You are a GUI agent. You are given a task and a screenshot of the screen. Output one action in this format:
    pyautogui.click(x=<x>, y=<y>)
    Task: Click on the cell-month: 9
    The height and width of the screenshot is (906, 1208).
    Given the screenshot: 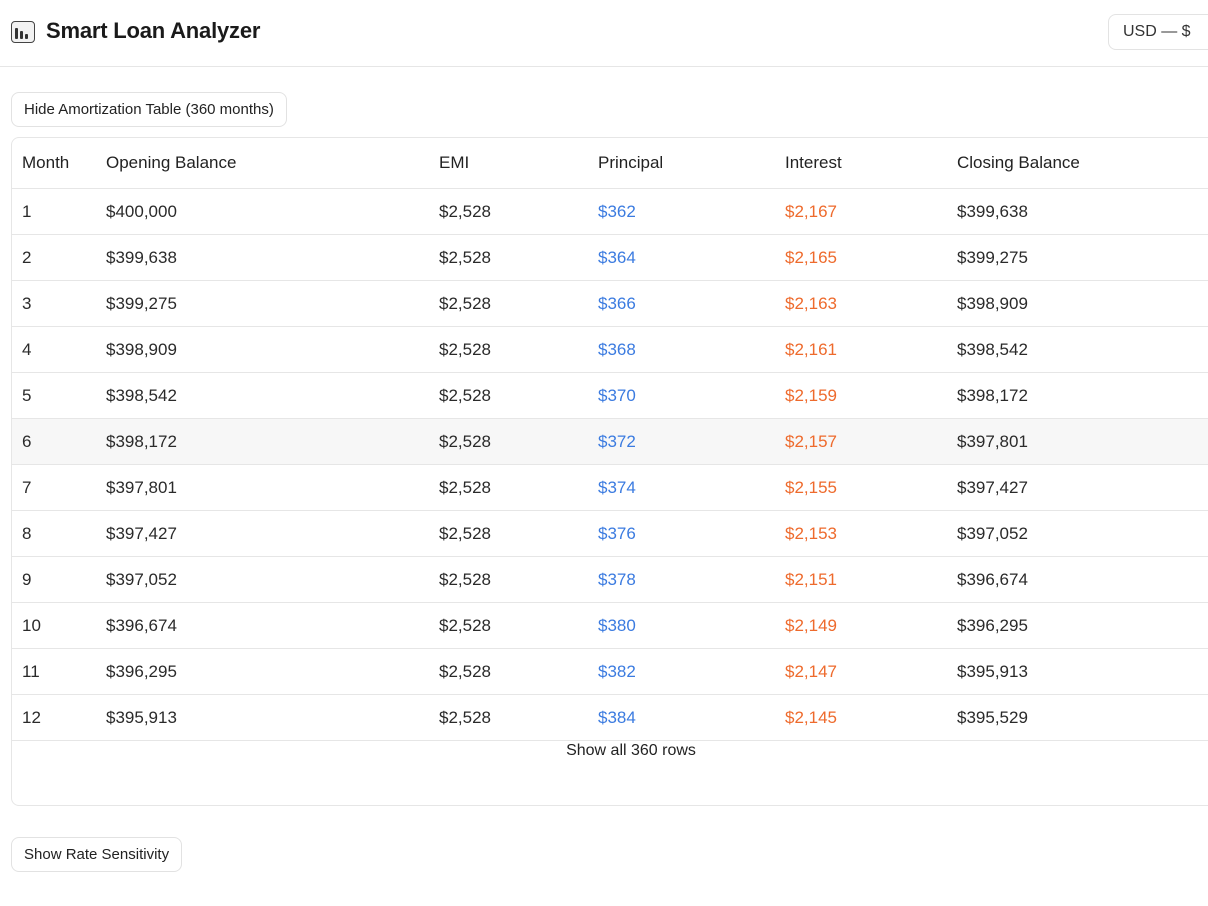 What is the action you would take?
    pyautogui.click(x=59, y=579)
    